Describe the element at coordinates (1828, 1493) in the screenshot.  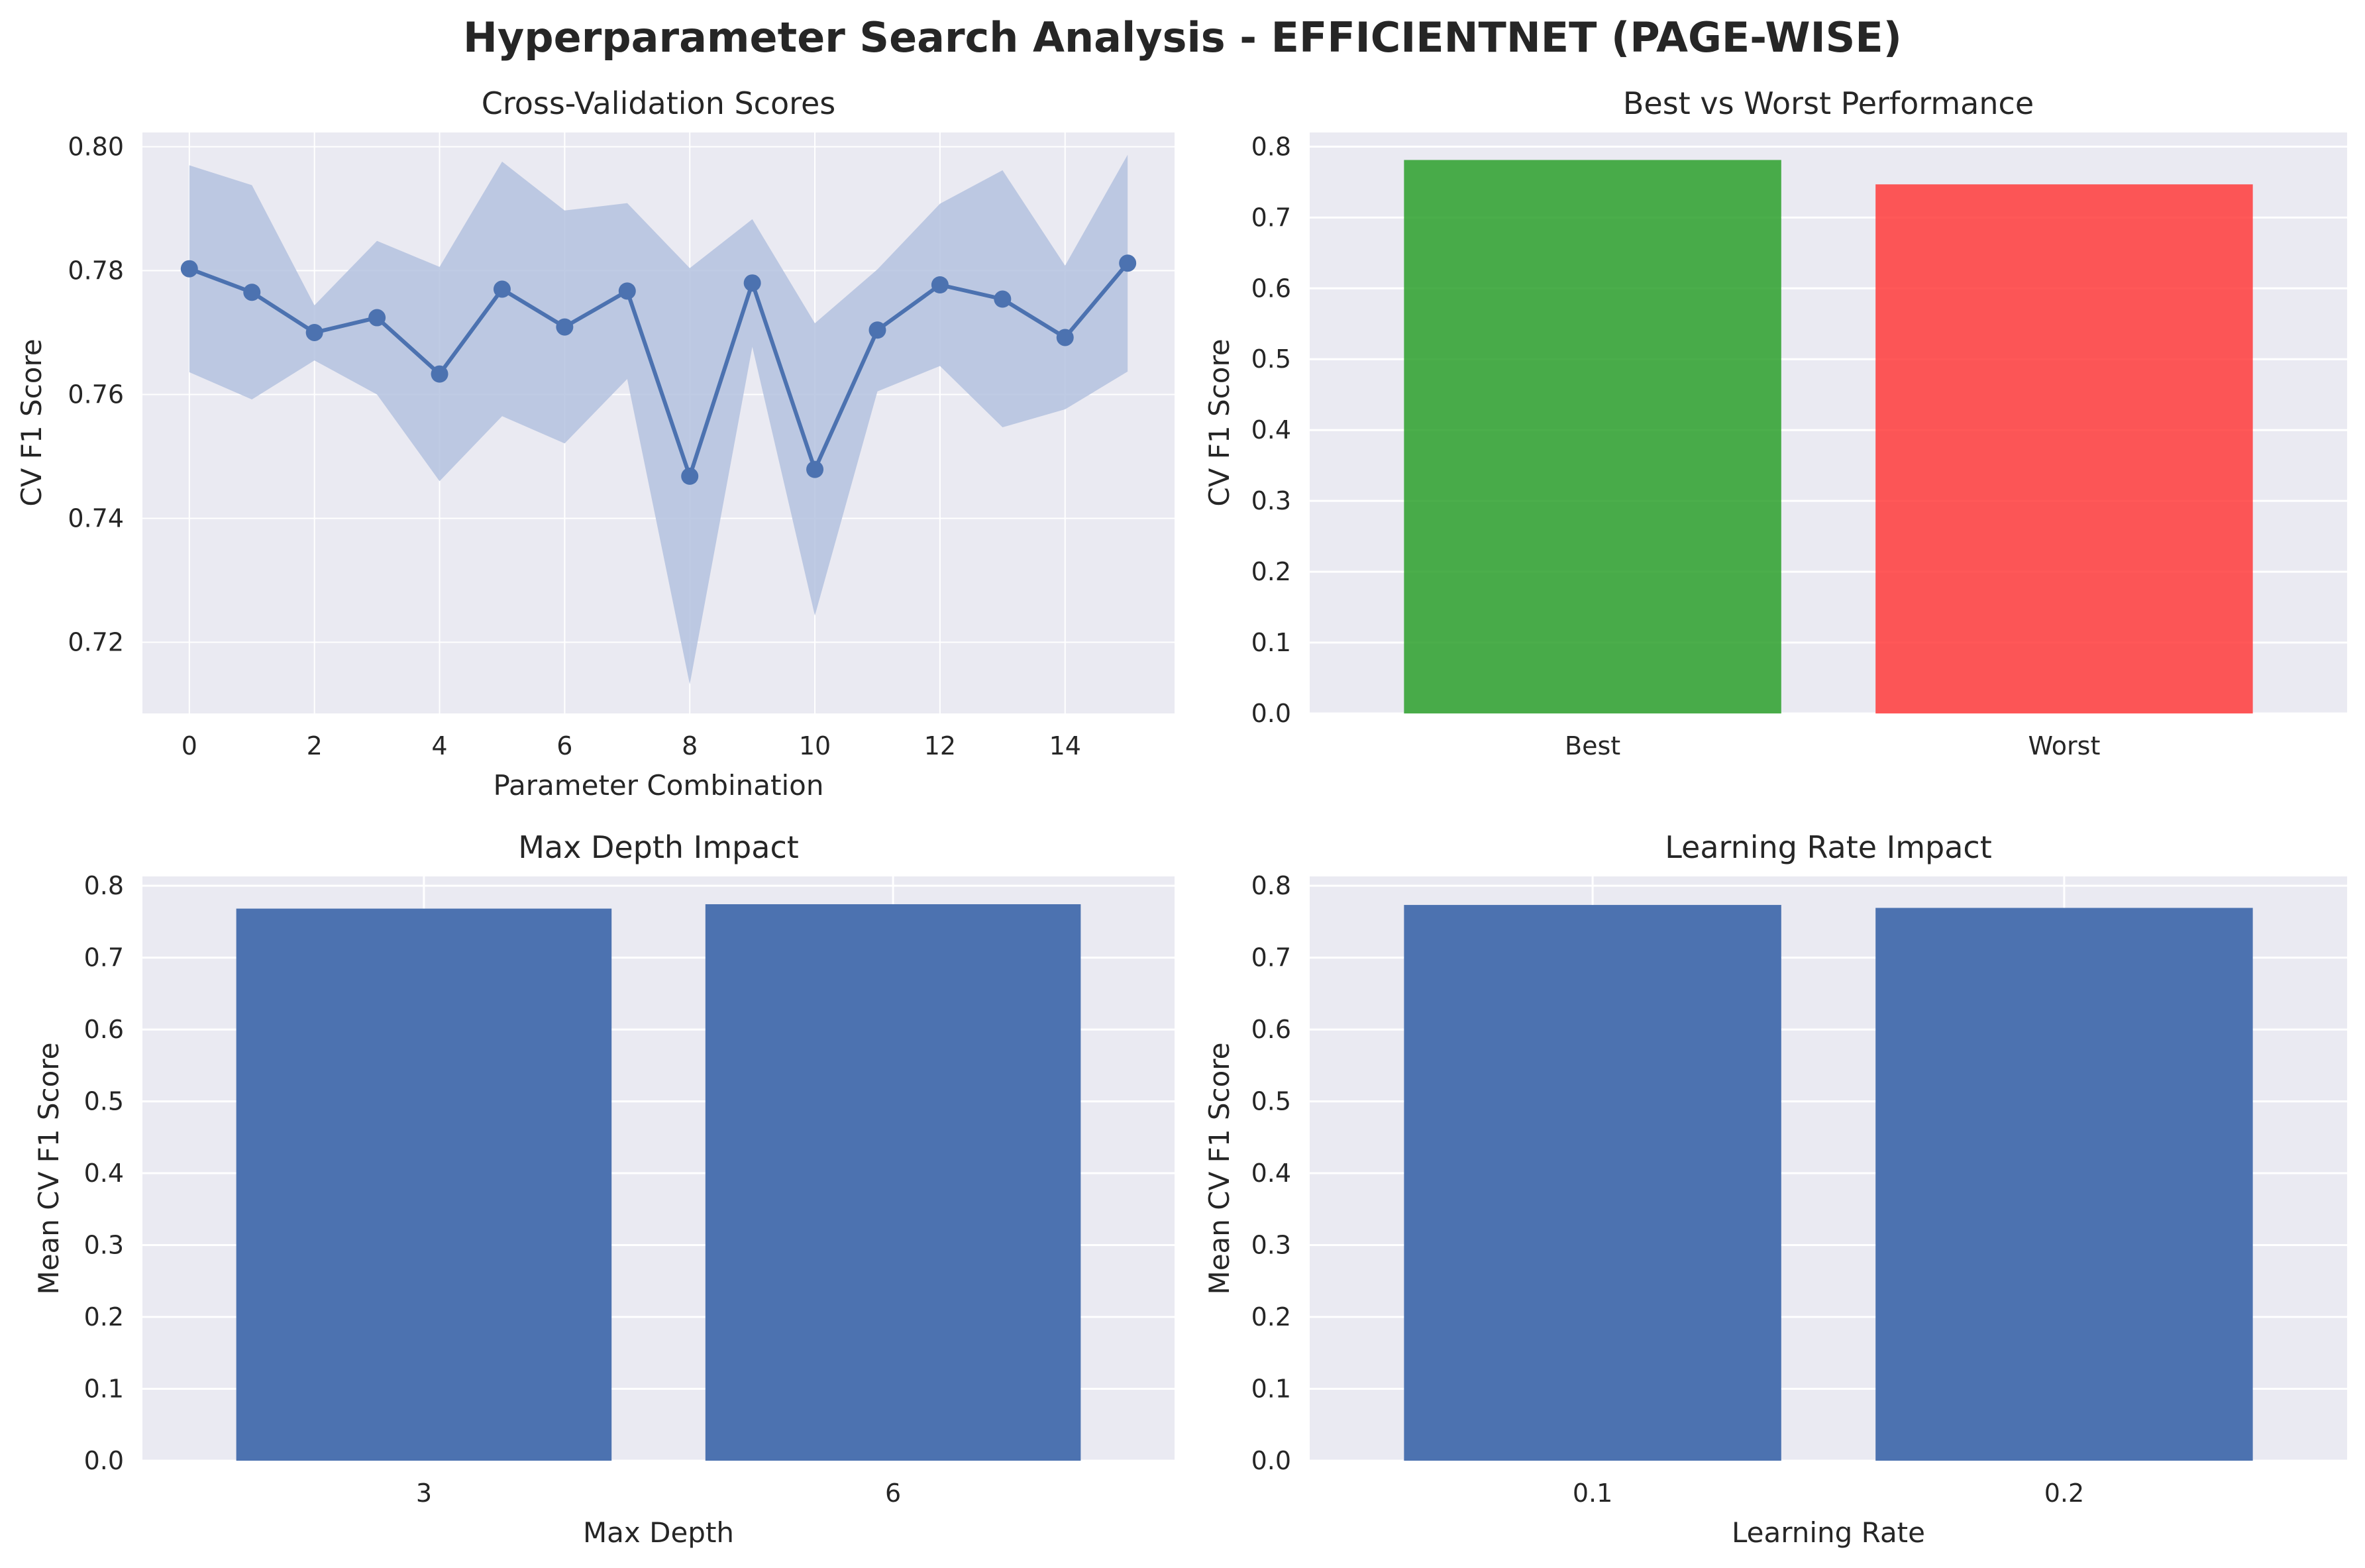
I see `x-ticks: 0.1 0.2` at that location.